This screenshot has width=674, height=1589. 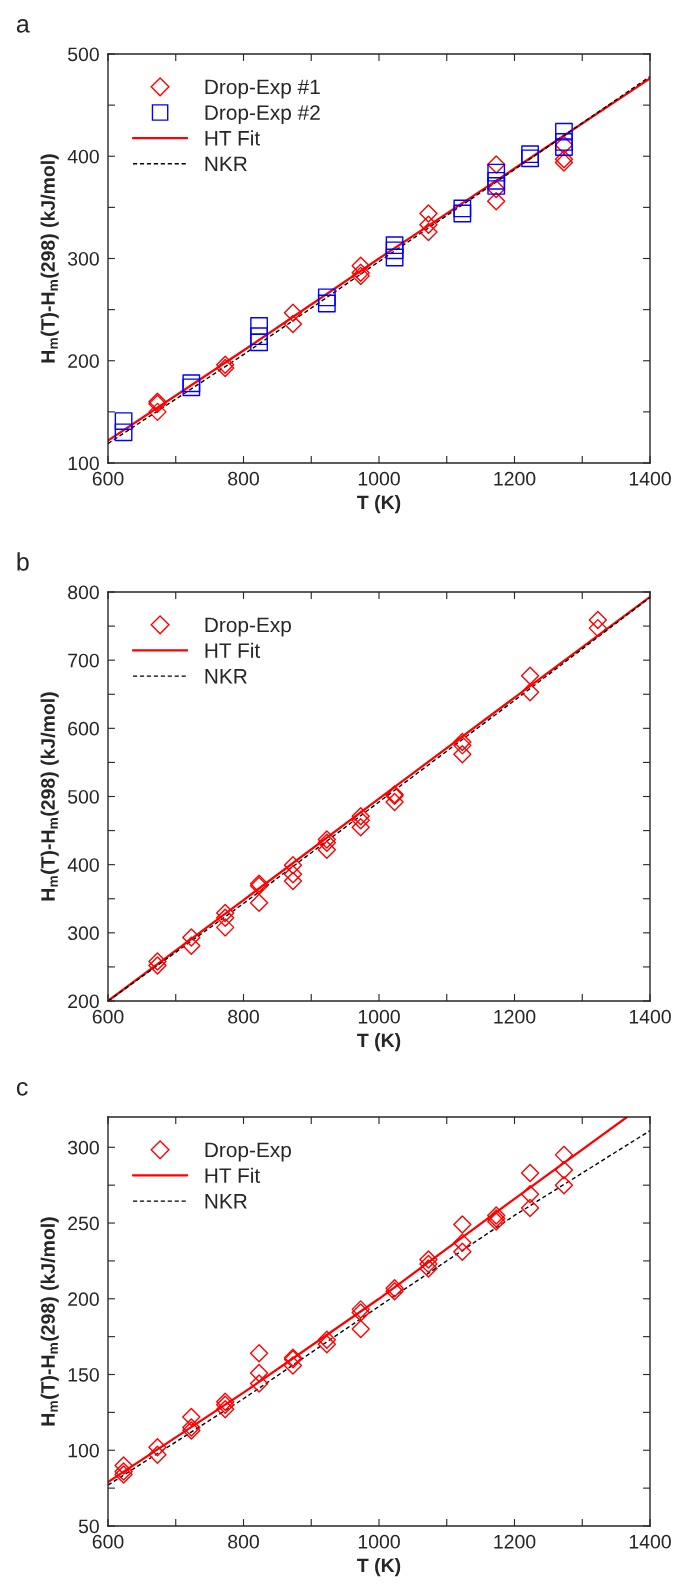 I want to click on y-tick-label: 600, so click(x=83, y=728).